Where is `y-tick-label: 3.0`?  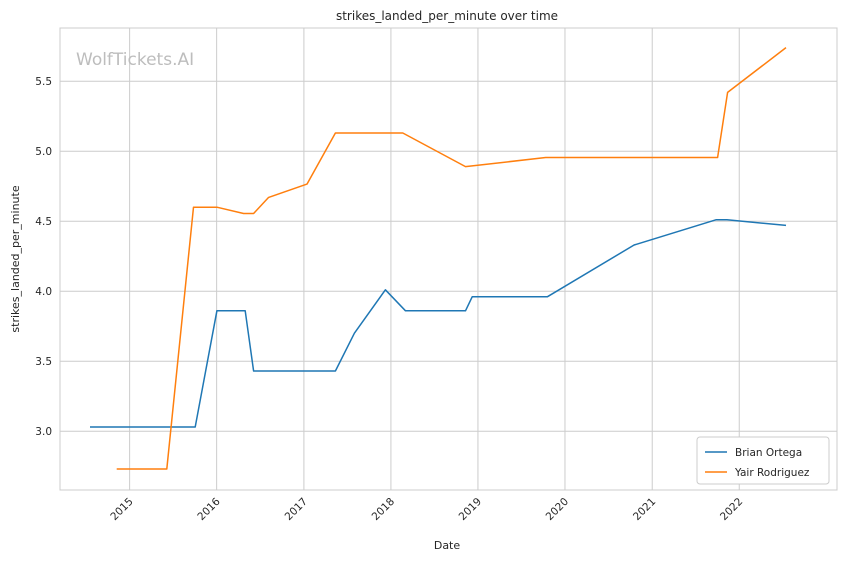 y-tick-label: 3.0 is located at coordinates (43, 432).